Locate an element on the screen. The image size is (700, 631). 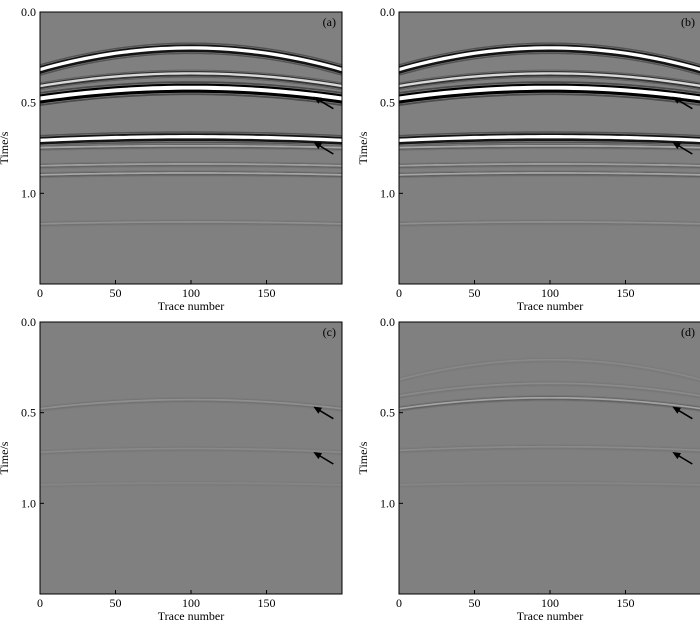
panel-a-events is located at coordinates (191, 135).